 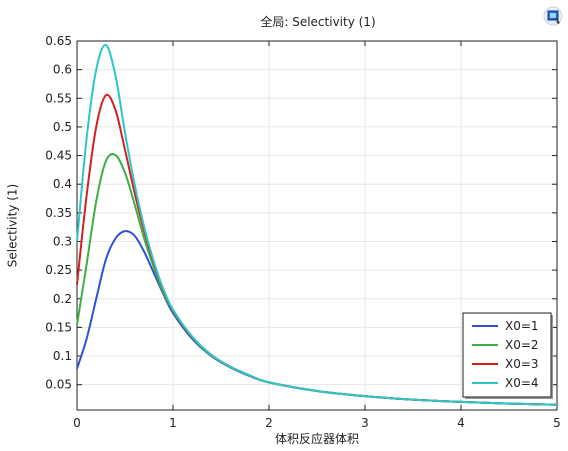 What do you see at coordinates (317, 438) in the screenshot?
I see `x-axis-title: 体积反应器体积` at bounding box center [317, 438].